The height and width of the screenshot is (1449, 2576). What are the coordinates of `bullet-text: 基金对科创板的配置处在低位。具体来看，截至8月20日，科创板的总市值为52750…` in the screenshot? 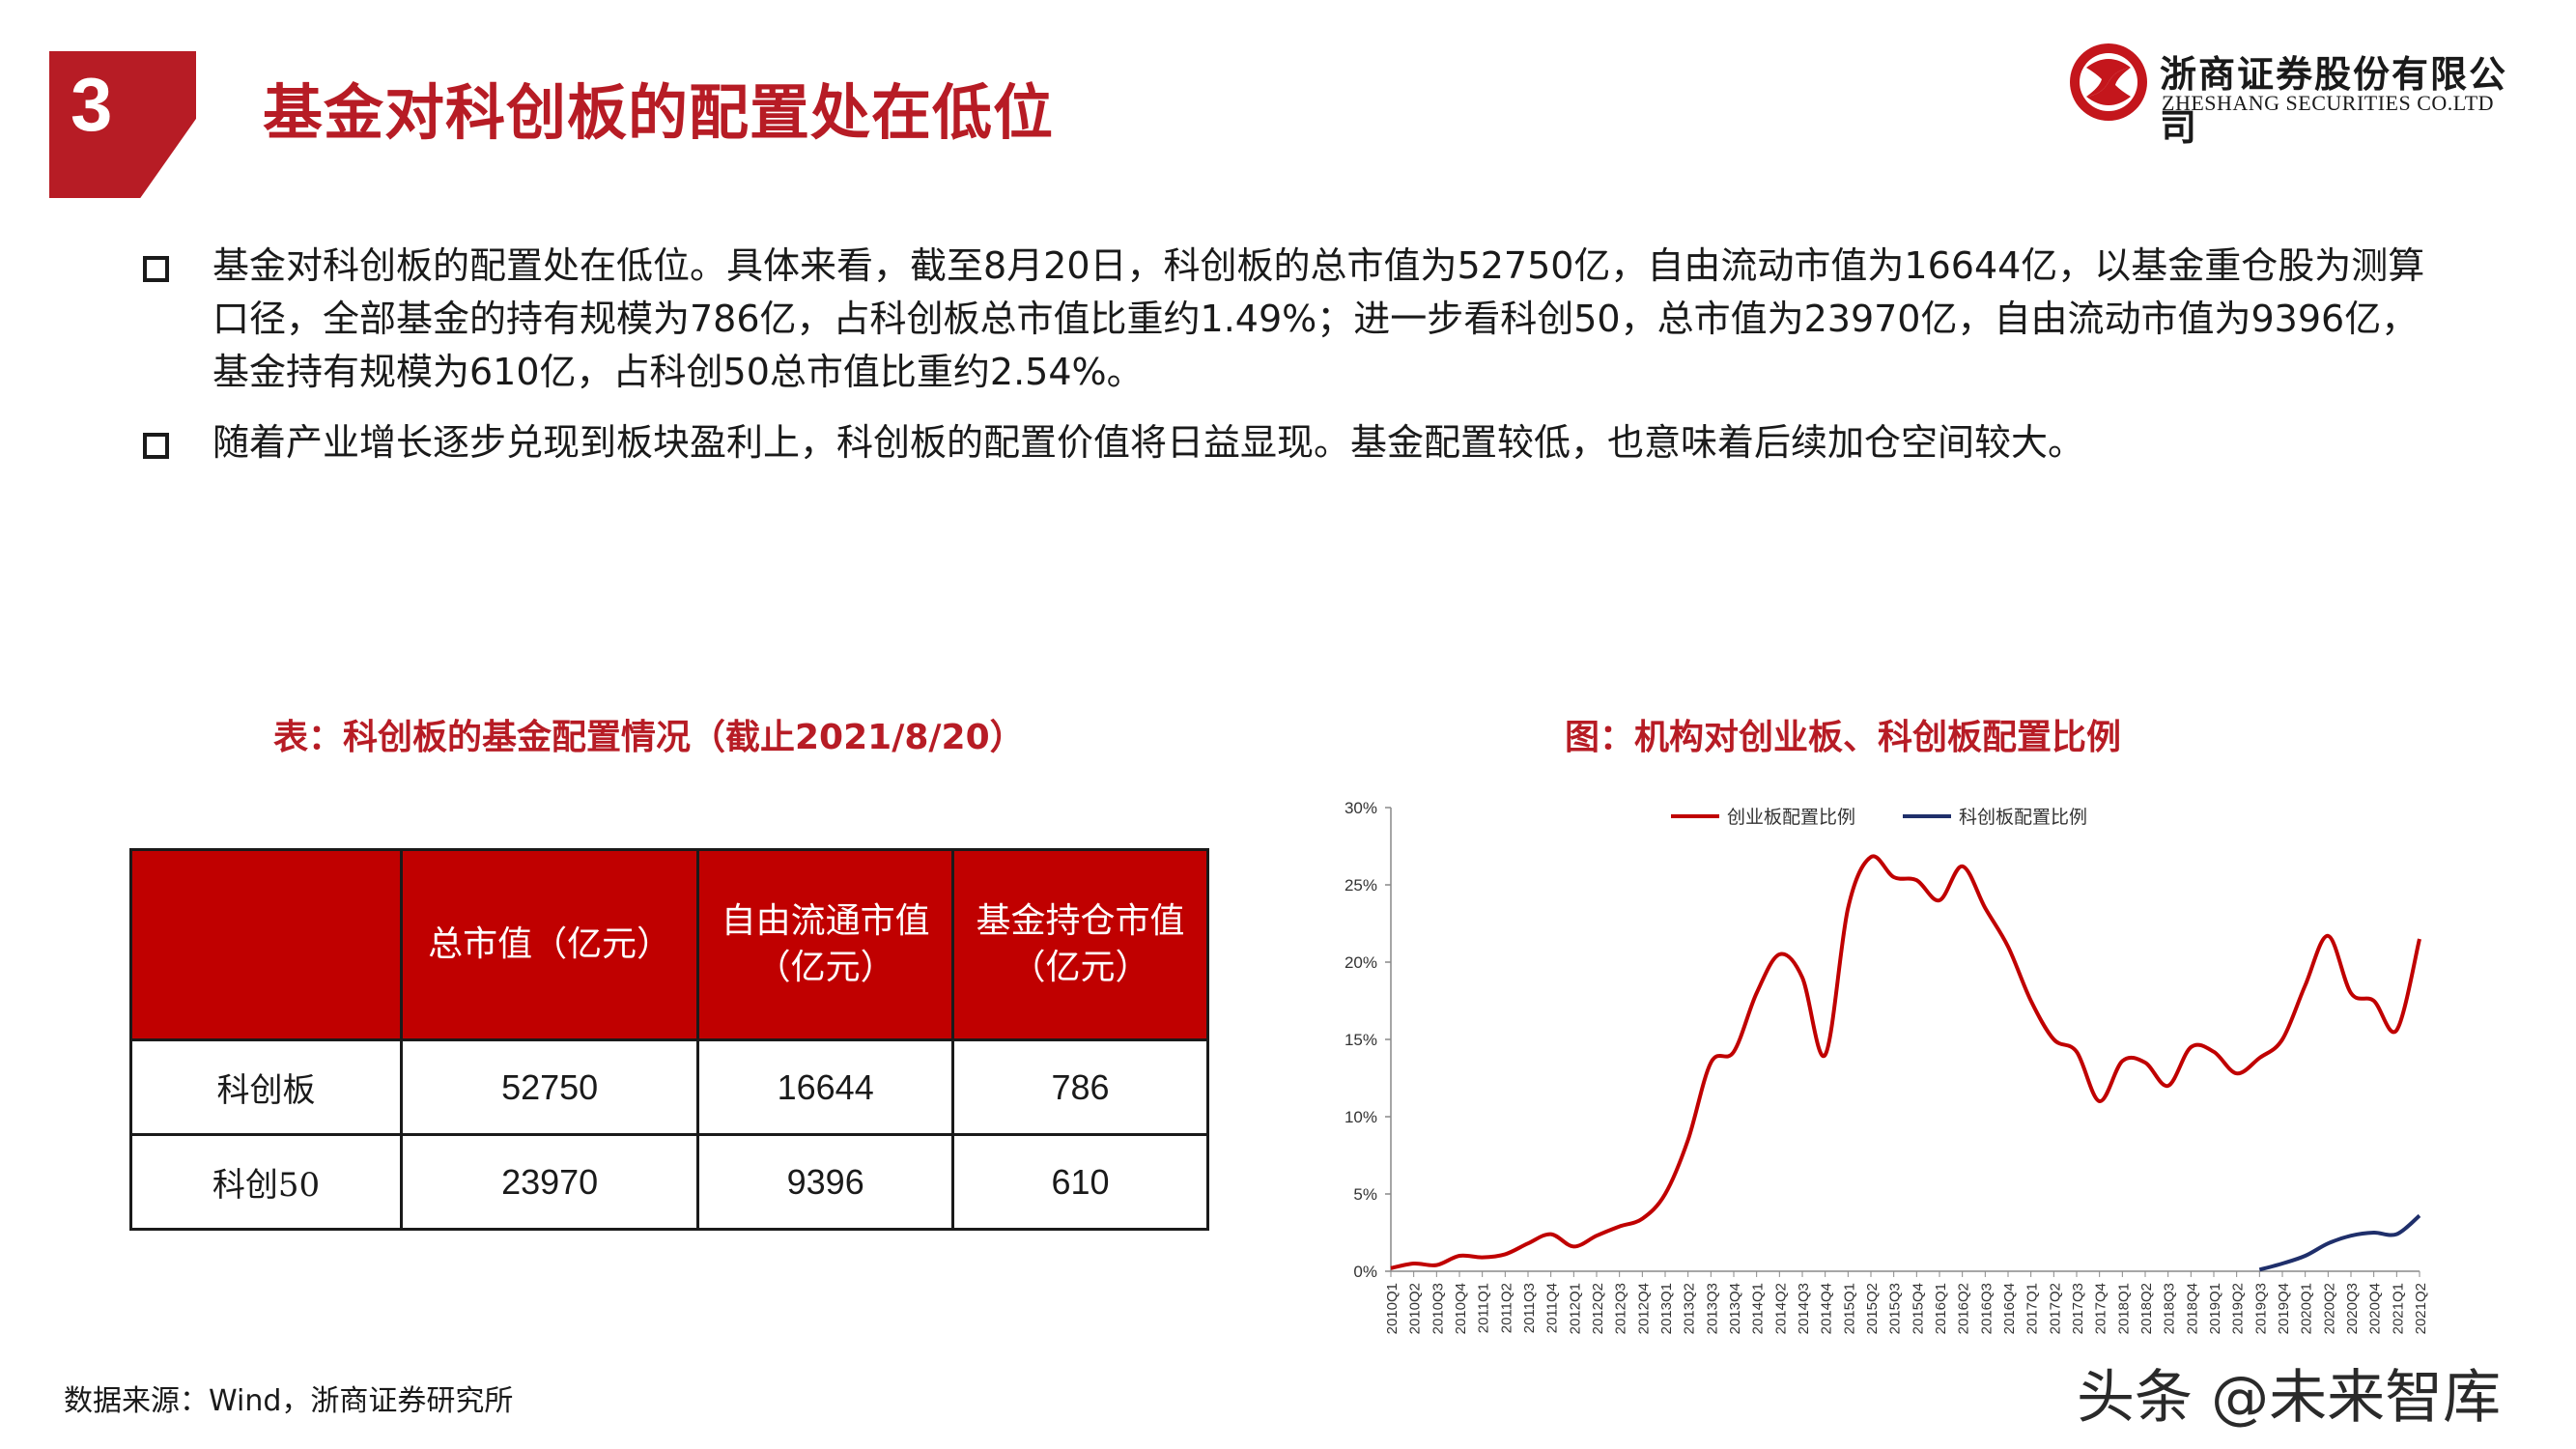 It's located at (1318, 318).